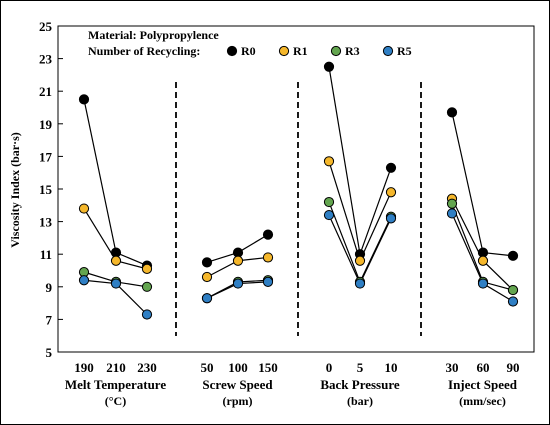 Image resolution: width=550 pixels, height=425 pixels. What do you see at coordinates (207, 367) in the screenshot?
I see `x-tick-label: 50` at bounding box center [207, 367].